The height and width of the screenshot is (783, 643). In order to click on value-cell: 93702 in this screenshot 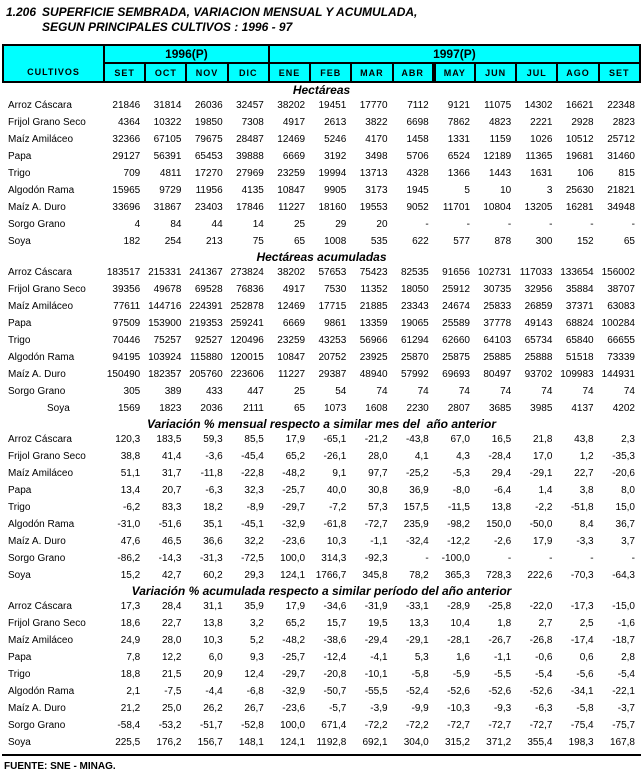, I will do `click(538, 374)`.